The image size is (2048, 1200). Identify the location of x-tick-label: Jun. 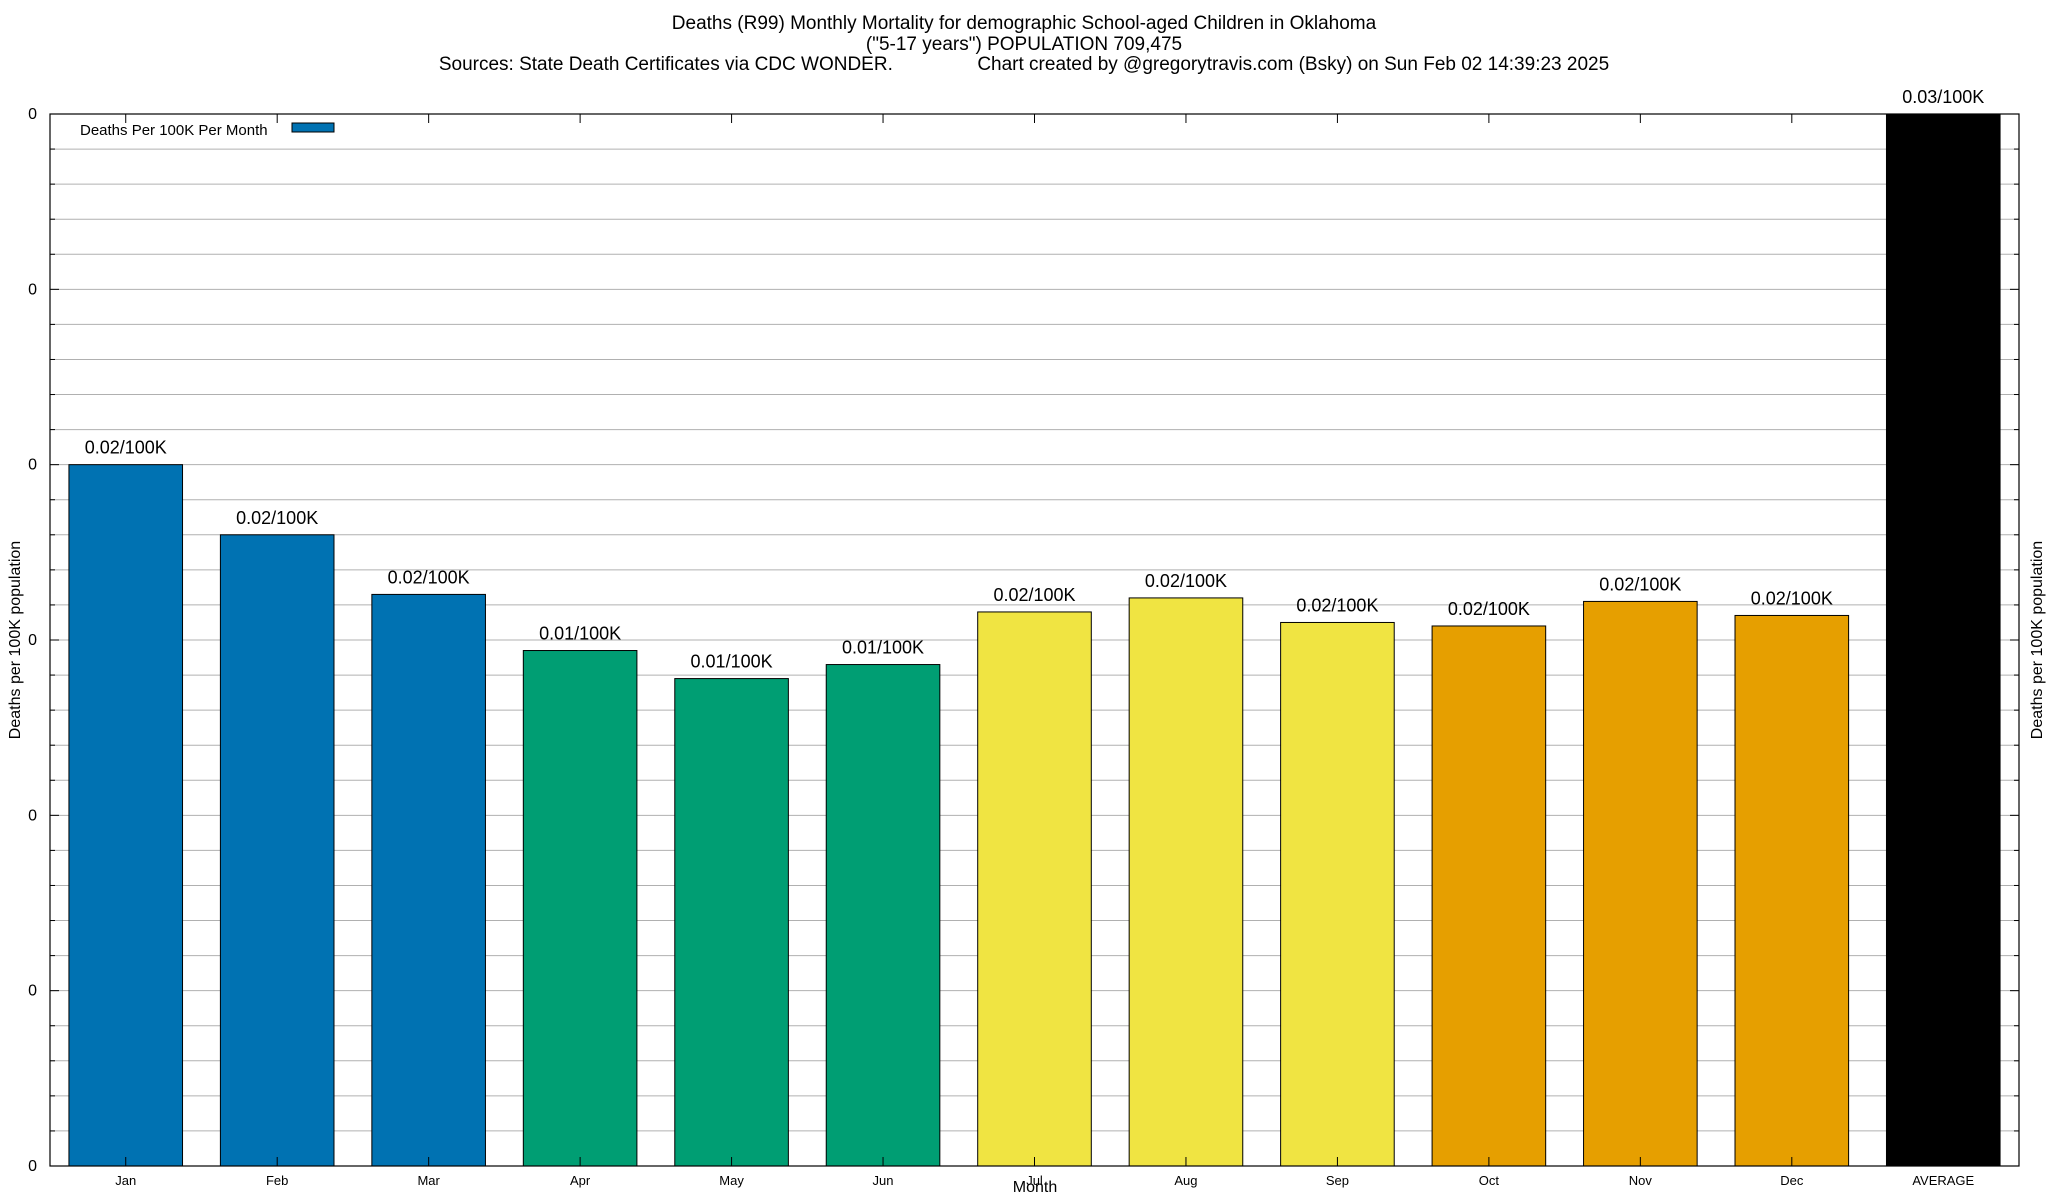
(883, 1180).